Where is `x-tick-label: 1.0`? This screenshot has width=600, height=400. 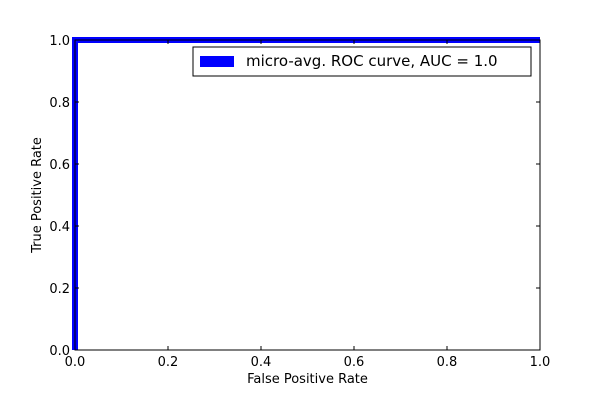
x-tick-label: 1.0 is located at coordinates (540, 362).